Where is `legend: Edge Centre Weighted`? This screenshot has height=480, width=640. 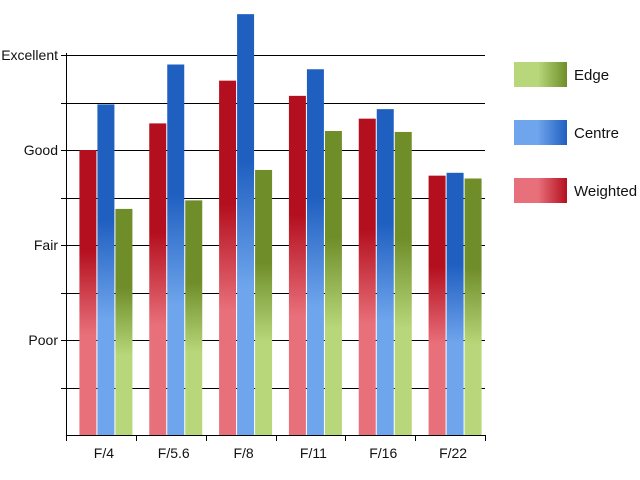
legend: Edge Centre Weighted is located at coordinates (575, 132).